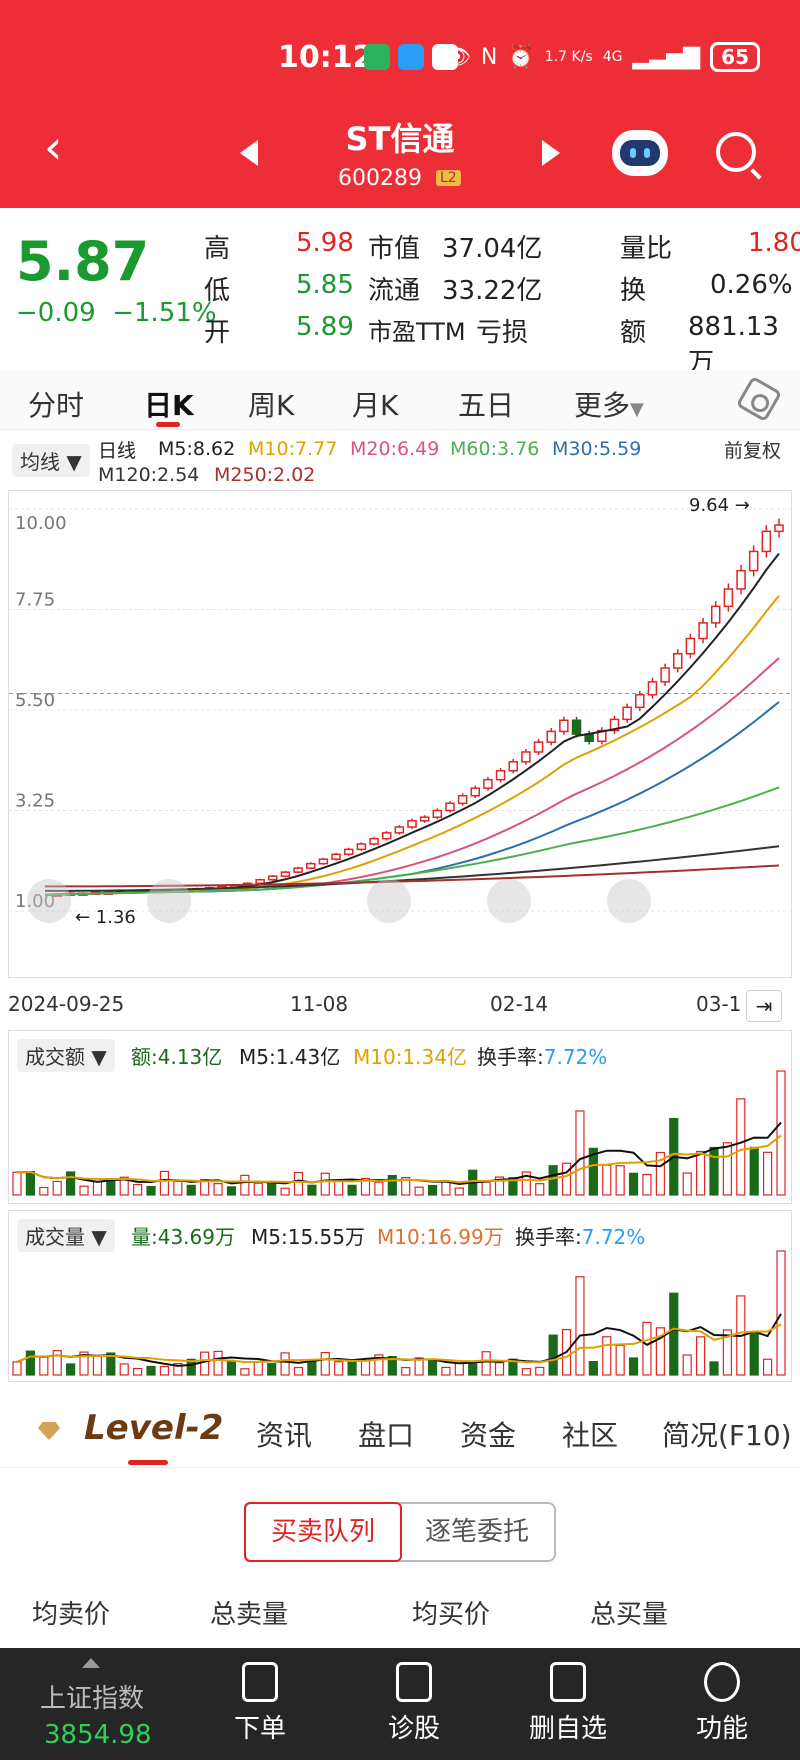  What do you see at coordinates (476, 1532) in the screenshot?
I see `segment-tick-orders: 逐笔委托` at bounding box center [476, 1532].